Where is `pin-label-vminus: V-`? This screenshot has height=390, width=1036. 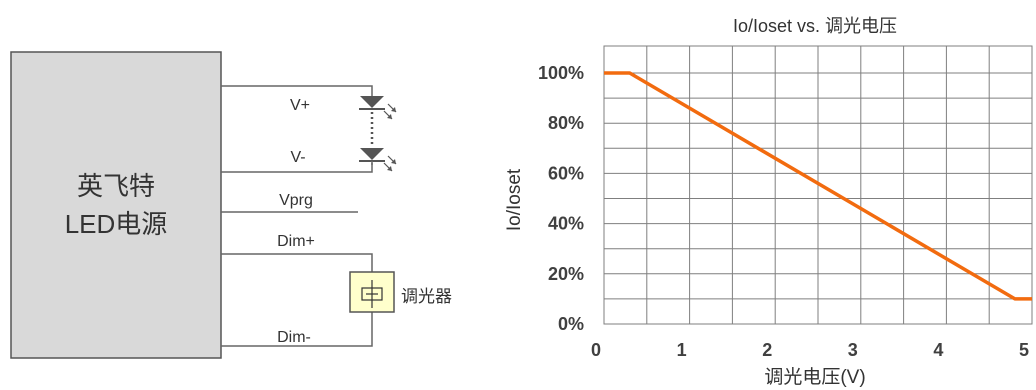 pin-label-vminus: V- is located at coordinates (297, 157).